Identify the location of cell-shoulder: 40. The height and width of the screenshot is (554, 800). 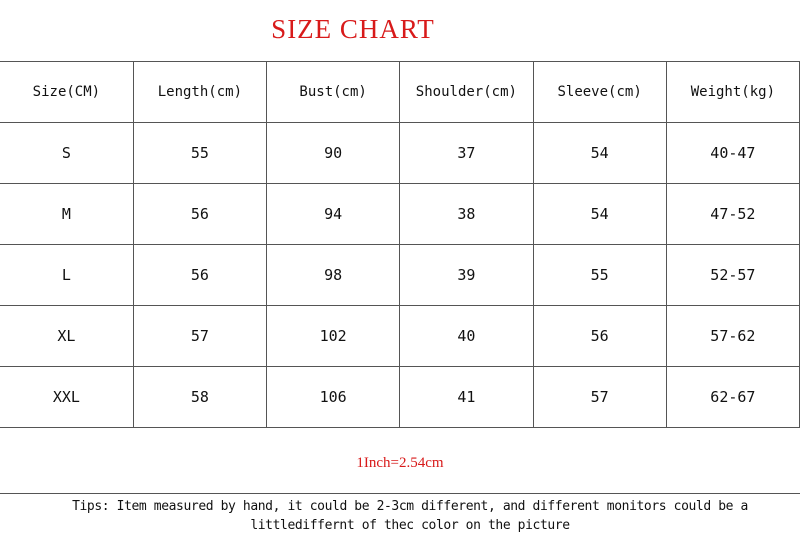
(466, 336).